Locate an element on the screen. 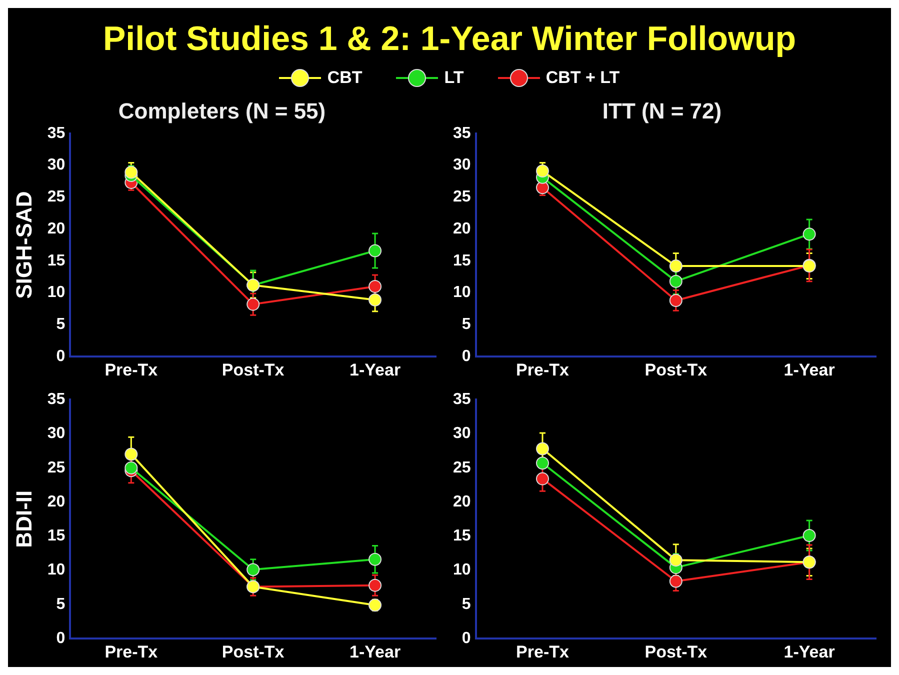 This screenshot has height=675, width=899. y-axis-title: SIGH-SAD is located at coordinates (23, 245).